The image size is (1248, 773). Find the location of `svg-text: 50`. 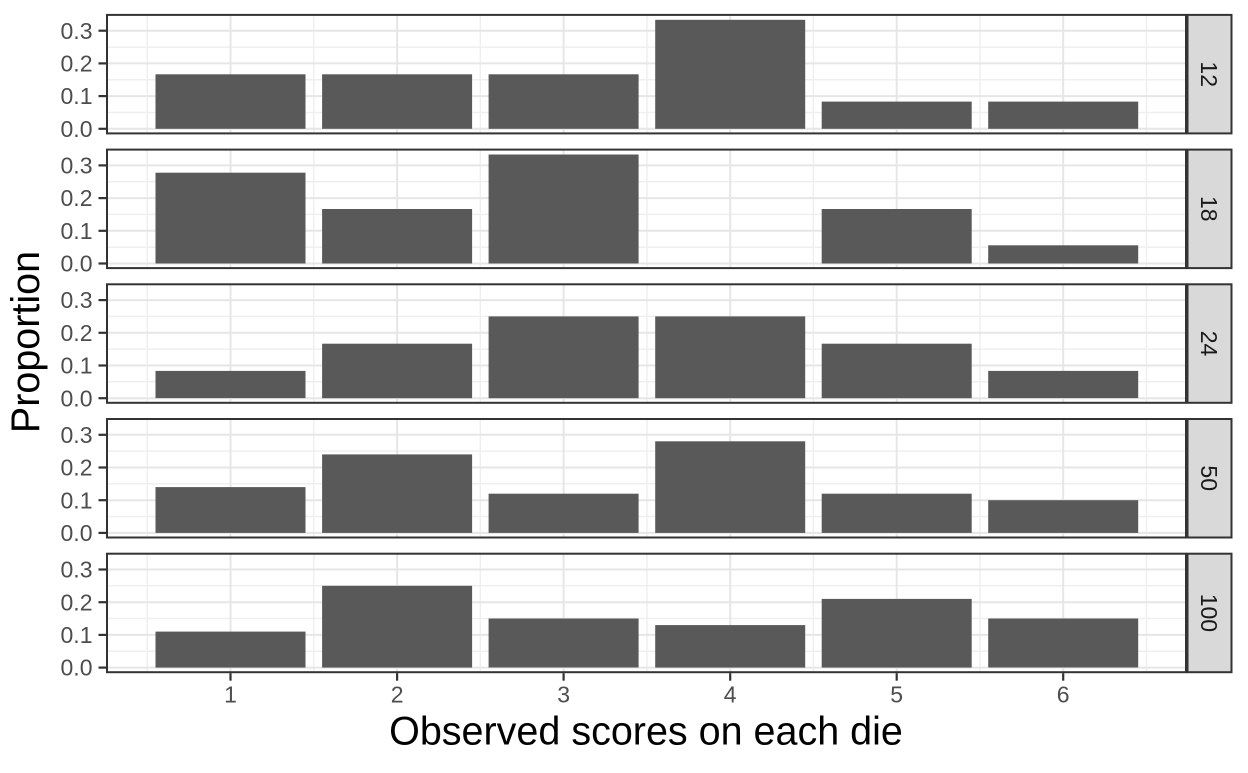

svg-text: 50 is located at coordinates (1209, 478).